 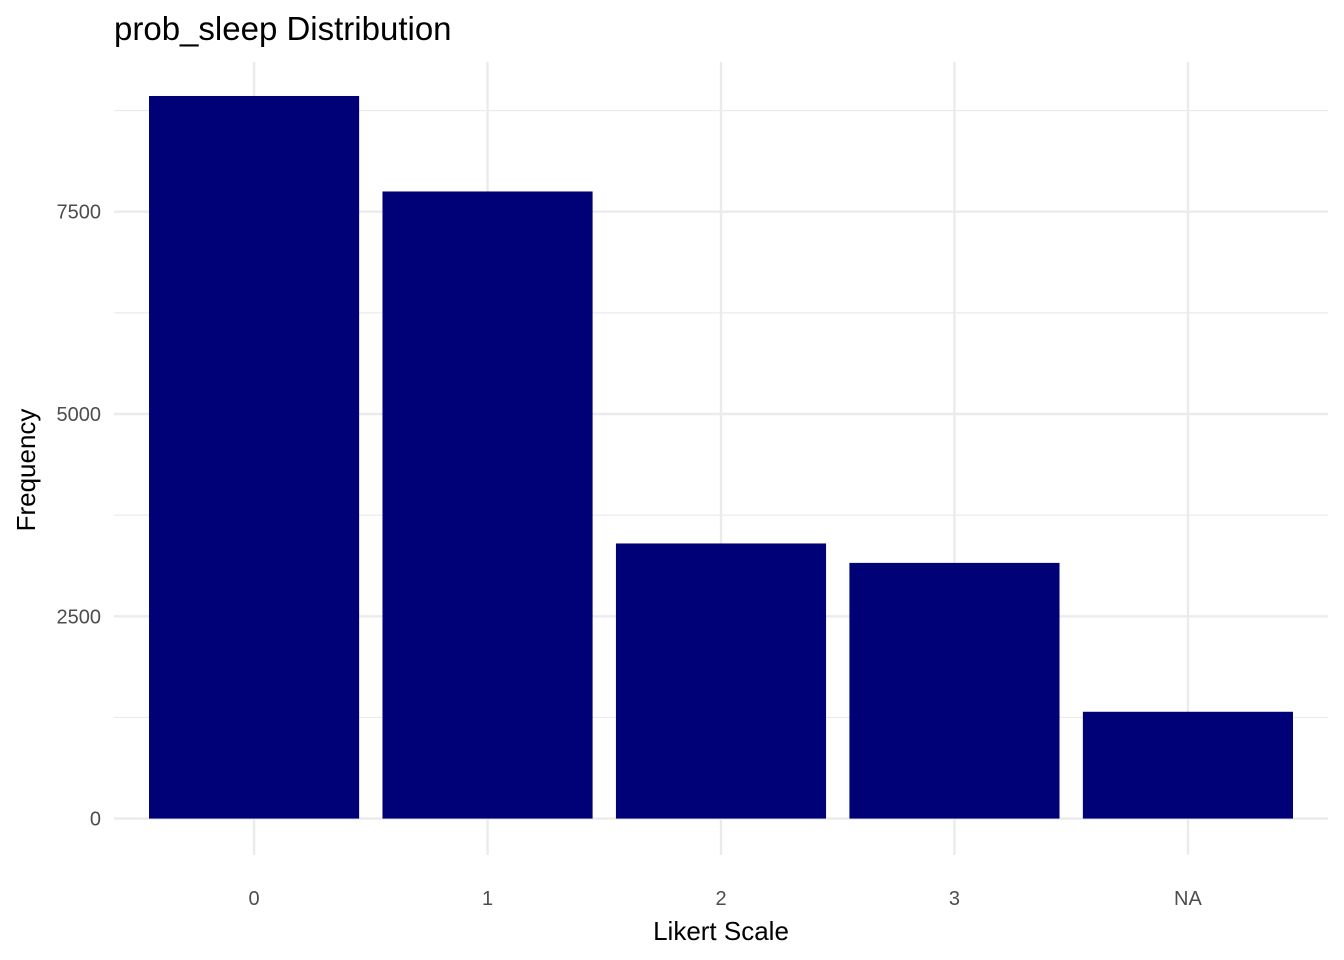 What do you see at coordinates (254, 899) in the screenshot?
I see `x-tick-label: 0` at bounding box center [254, 899].